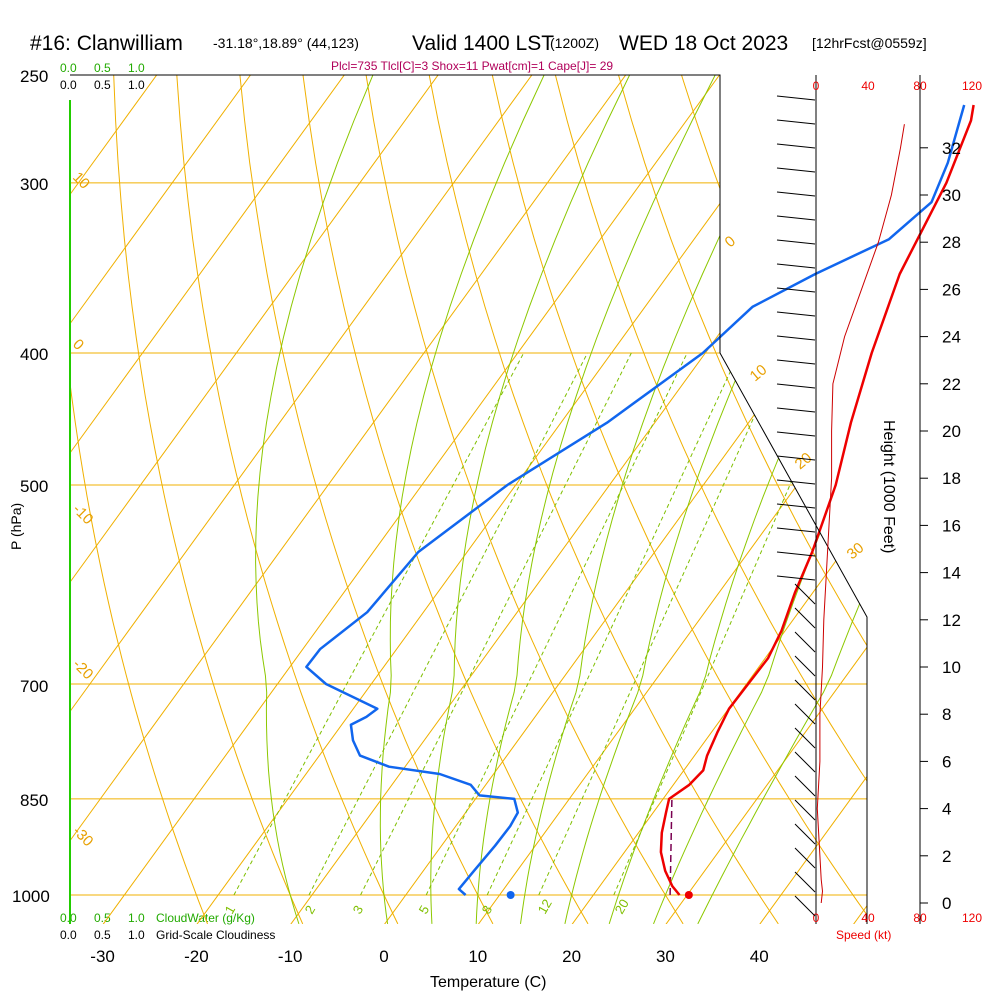 This screenshot has height=1000, width=1000. What do you see at coordinates (951, 478) in the screenshot?
I see `height-tick-18: 18` at bounding box center [951, 478].